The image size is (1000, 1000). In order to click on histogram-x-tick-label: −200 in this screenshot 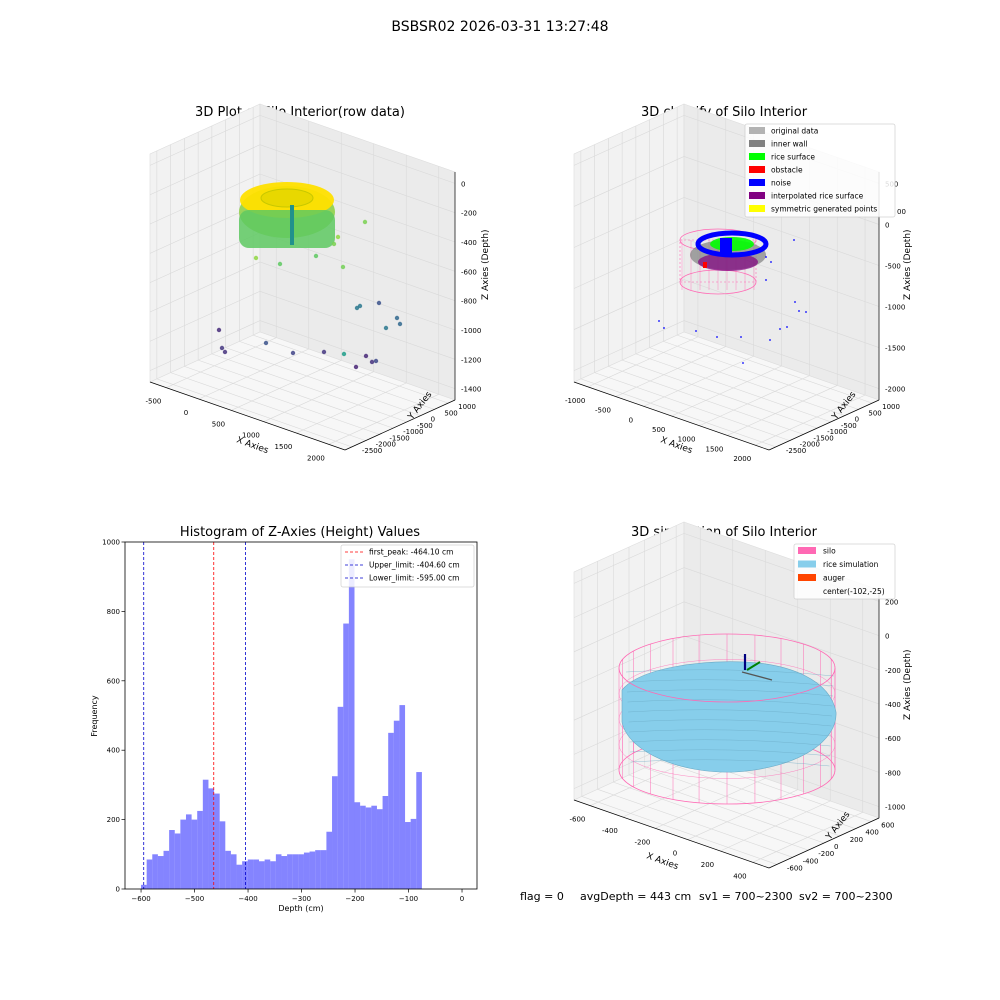, I will do `click(354, 899)`.